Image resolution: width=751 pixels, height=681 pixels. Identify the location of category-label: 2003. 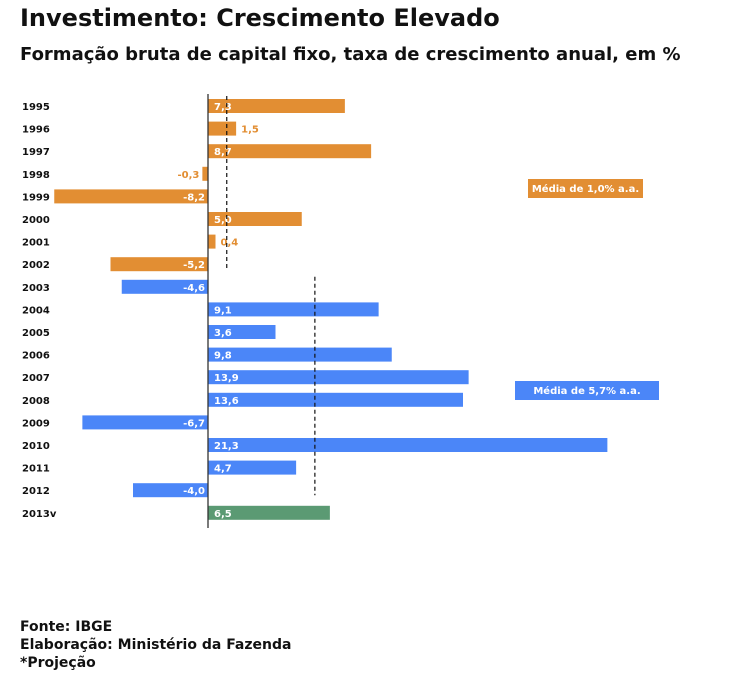
(36, 288).